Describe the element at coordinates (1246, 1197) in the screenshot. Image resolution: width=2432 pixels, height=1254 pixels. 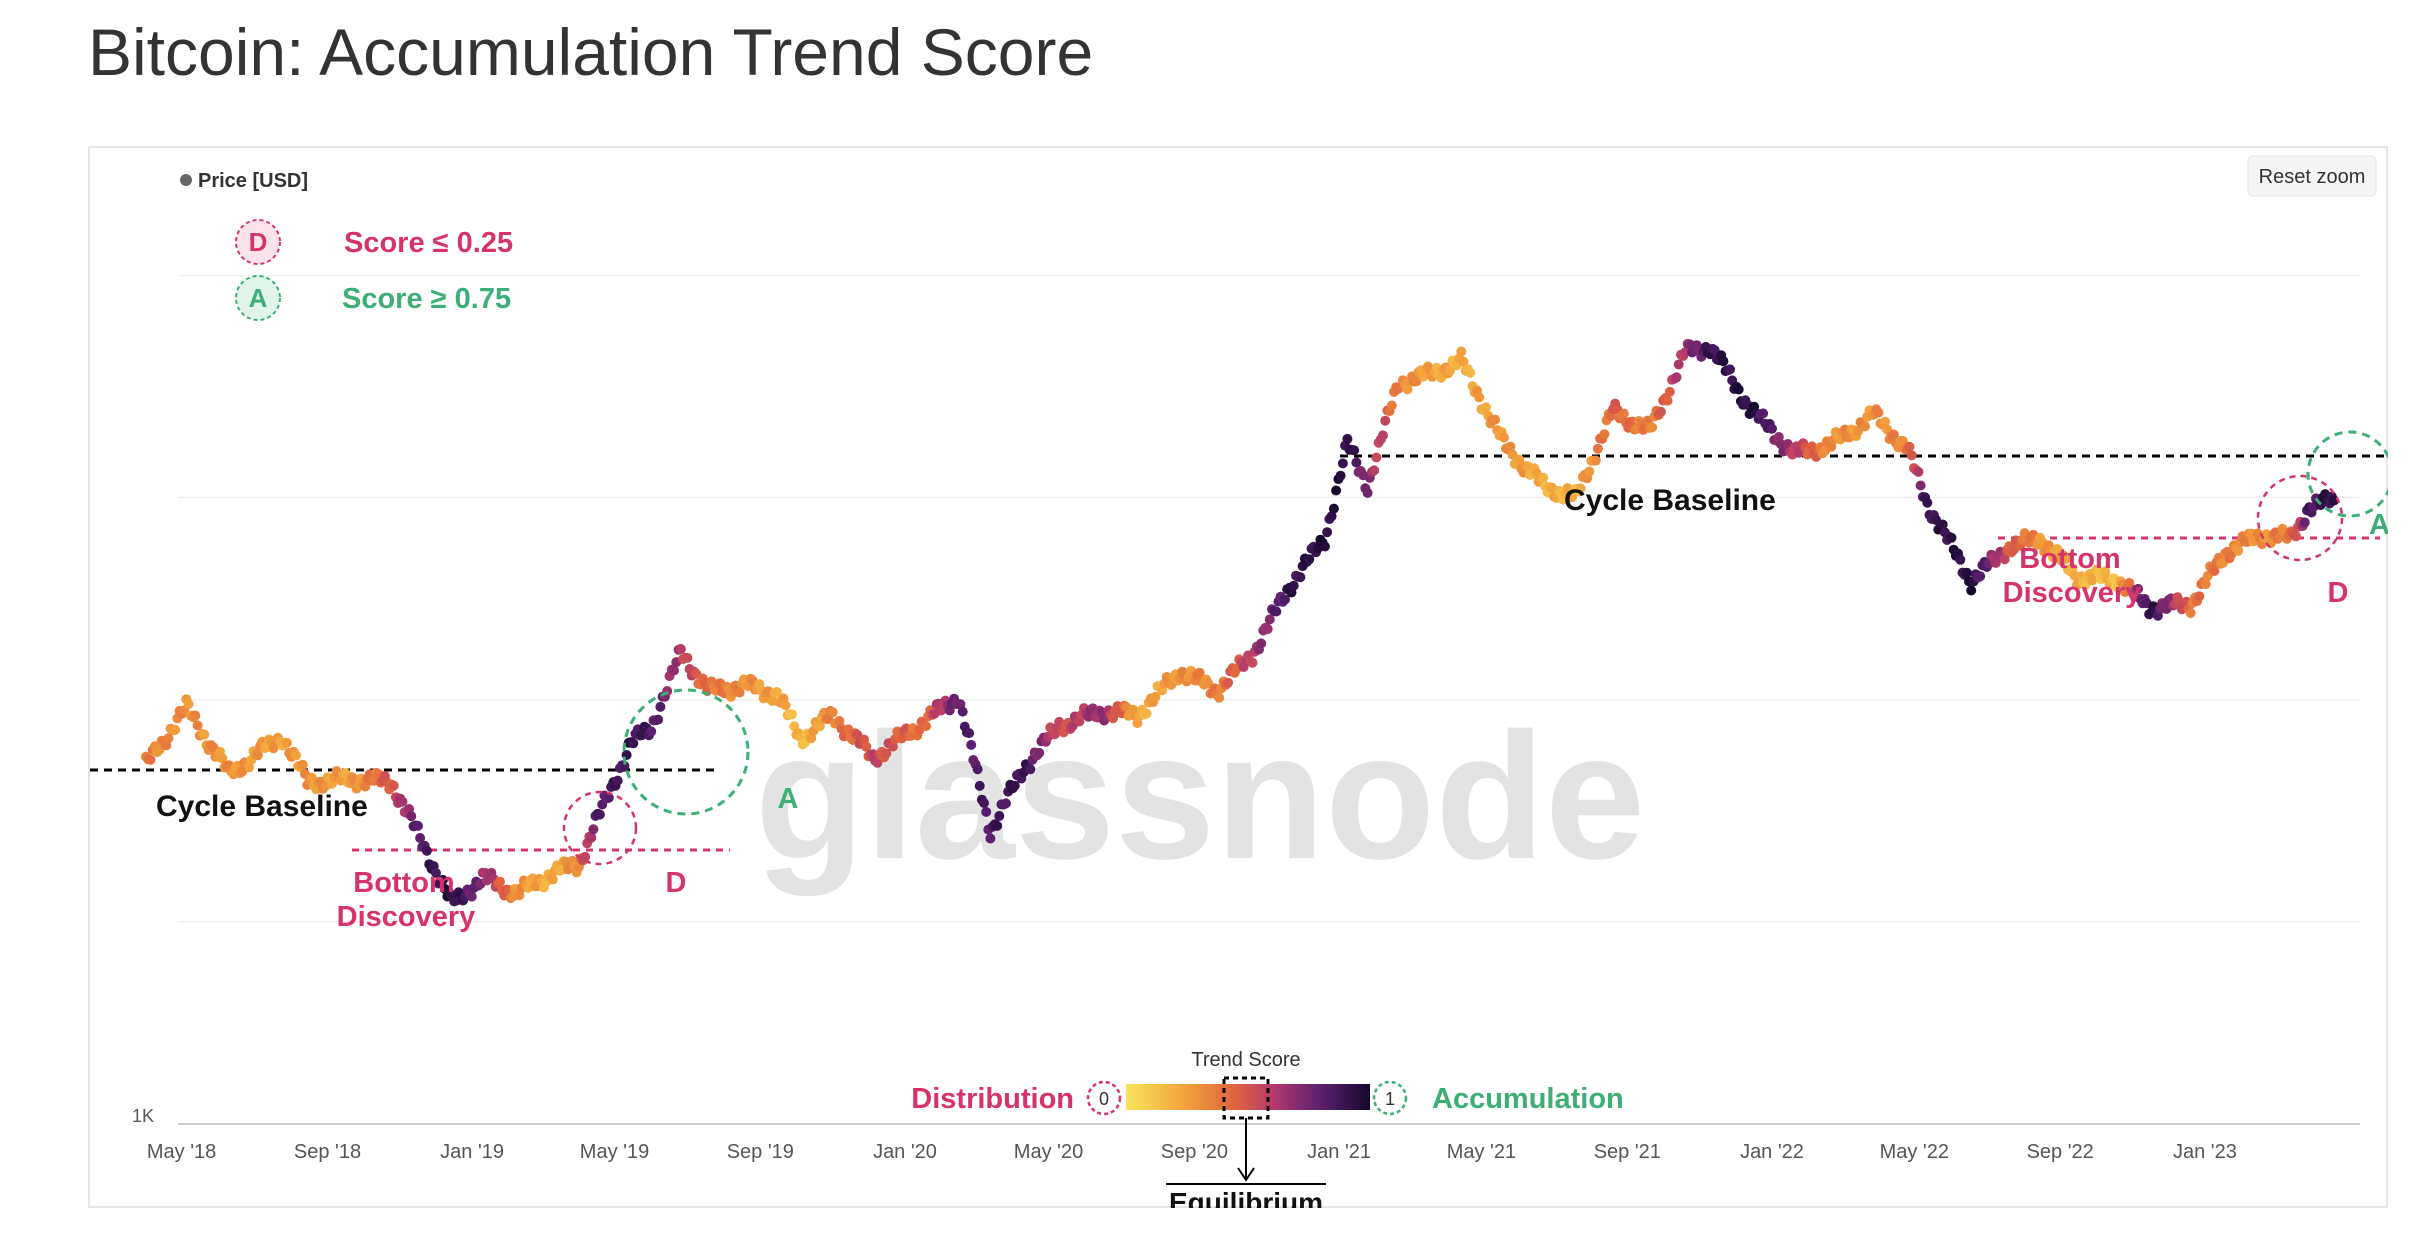
I see `equilibrium-label: Equilibrium` at that location.